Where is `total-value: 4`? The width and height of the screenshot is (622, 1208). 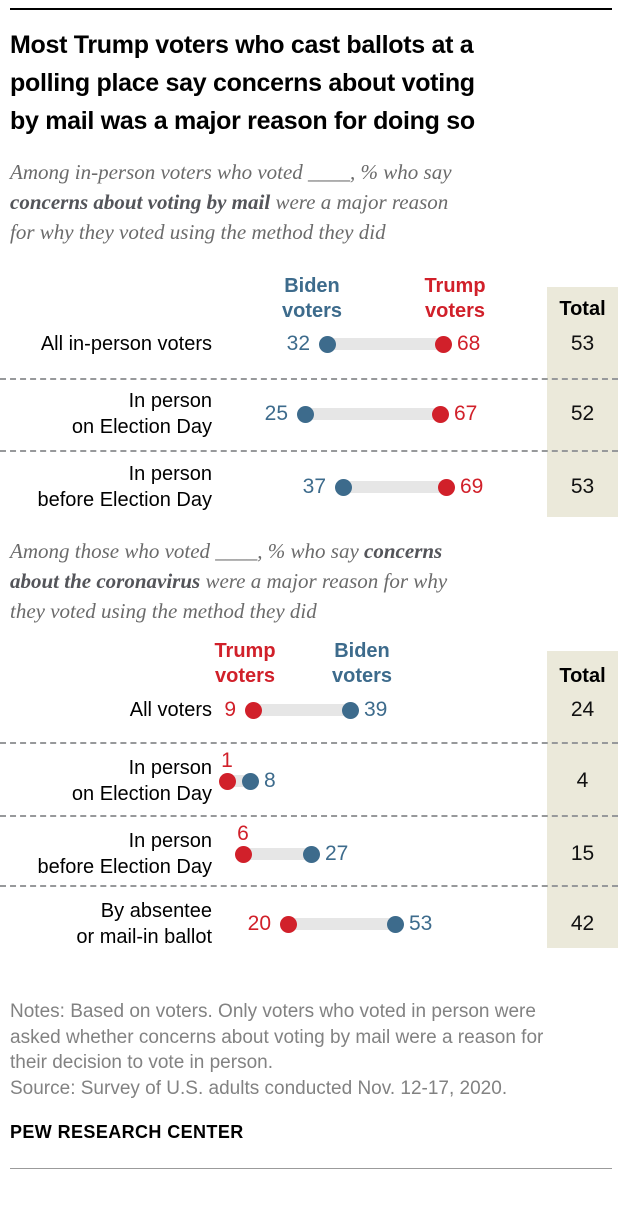 total-value: 4 is located at coordinates (582, 780).